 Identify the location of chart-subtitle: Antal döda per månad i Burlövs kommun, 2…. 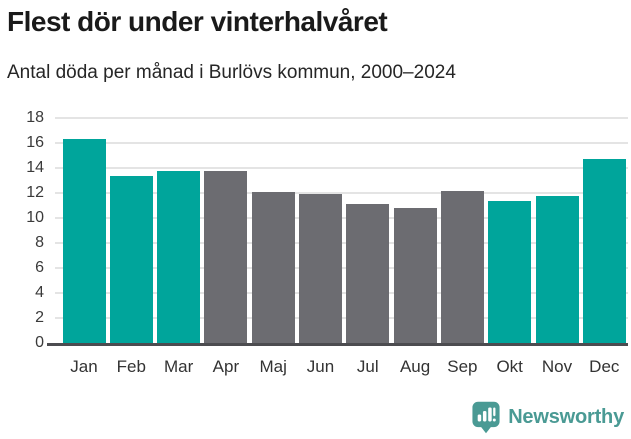
(231, 72).